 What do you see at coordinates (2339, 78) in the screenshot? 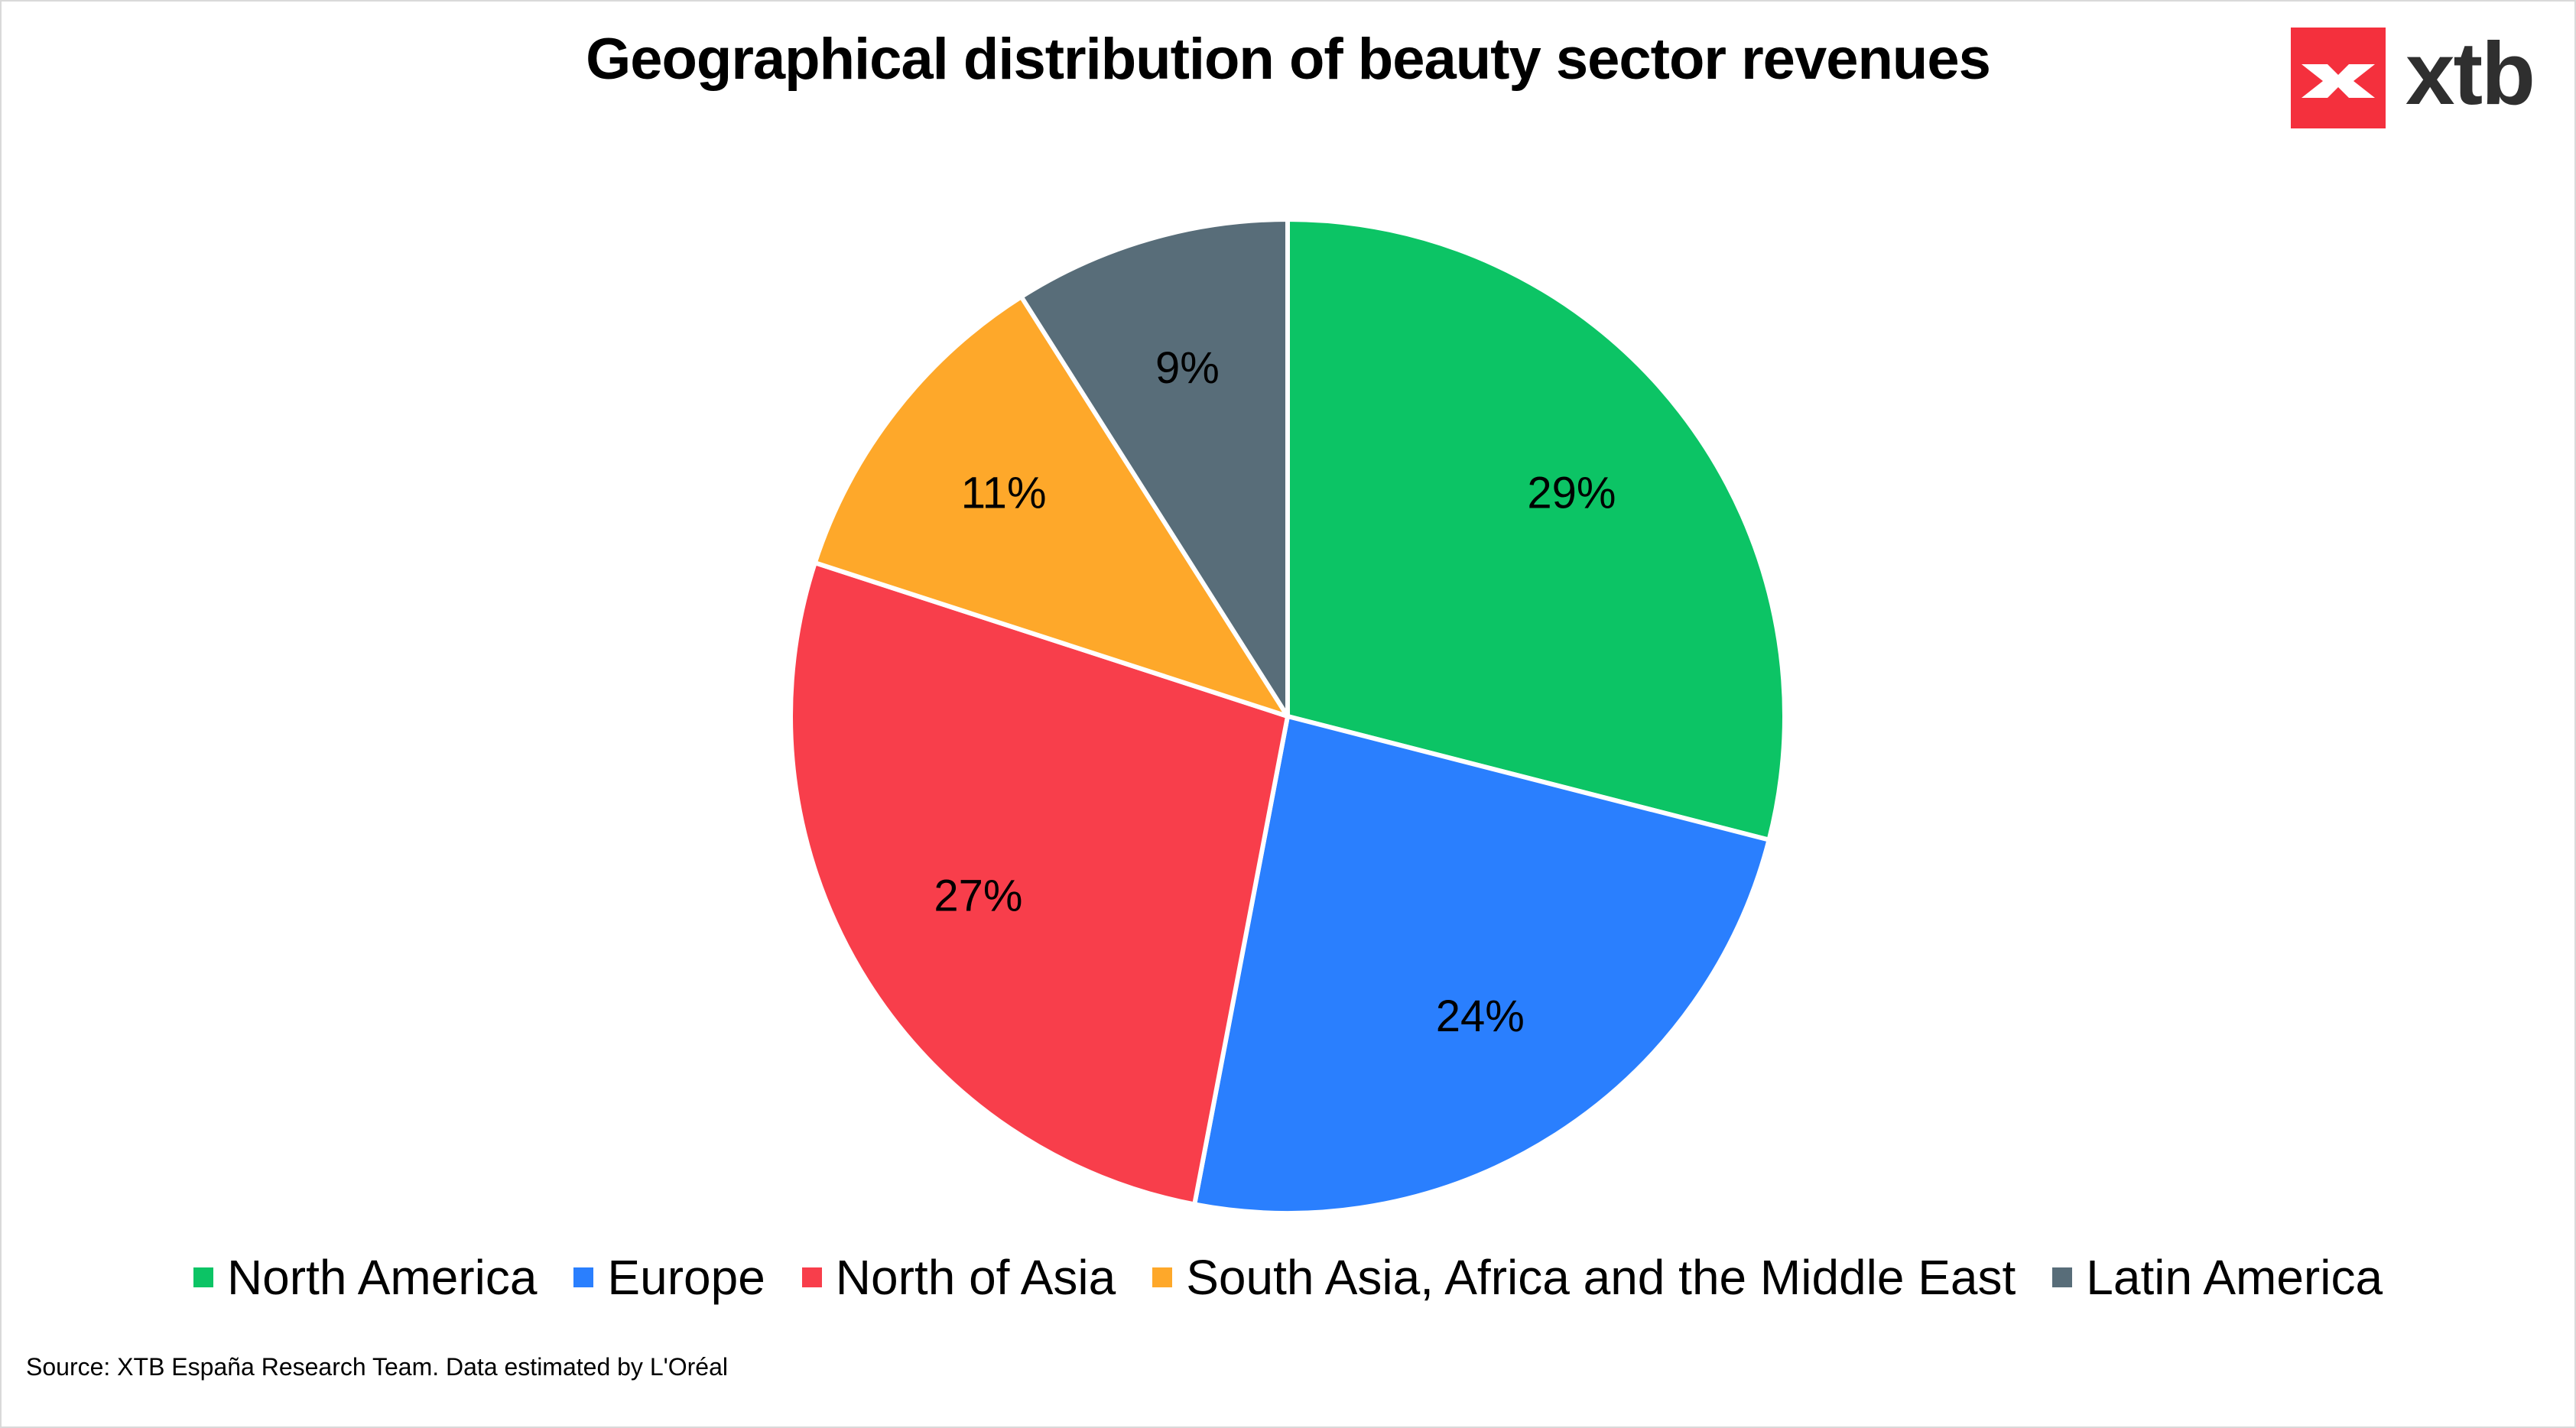
I see `logo-mark-icon` at bounding box center [2339, 78].